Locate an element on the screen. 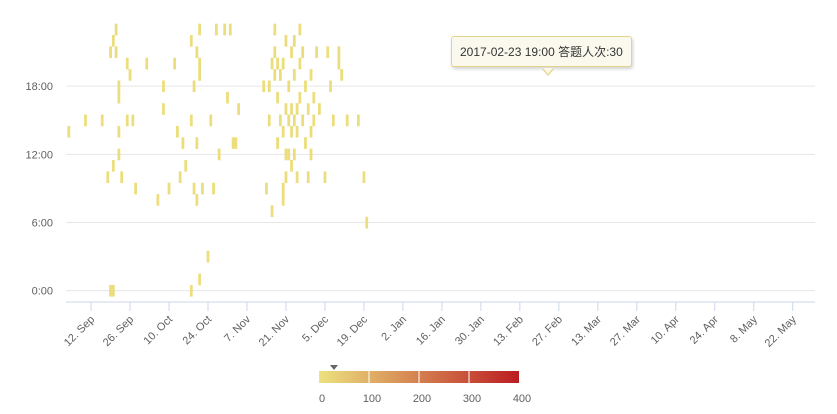  x-tick-label: 16. Jan is located at coordinates (431, 331).